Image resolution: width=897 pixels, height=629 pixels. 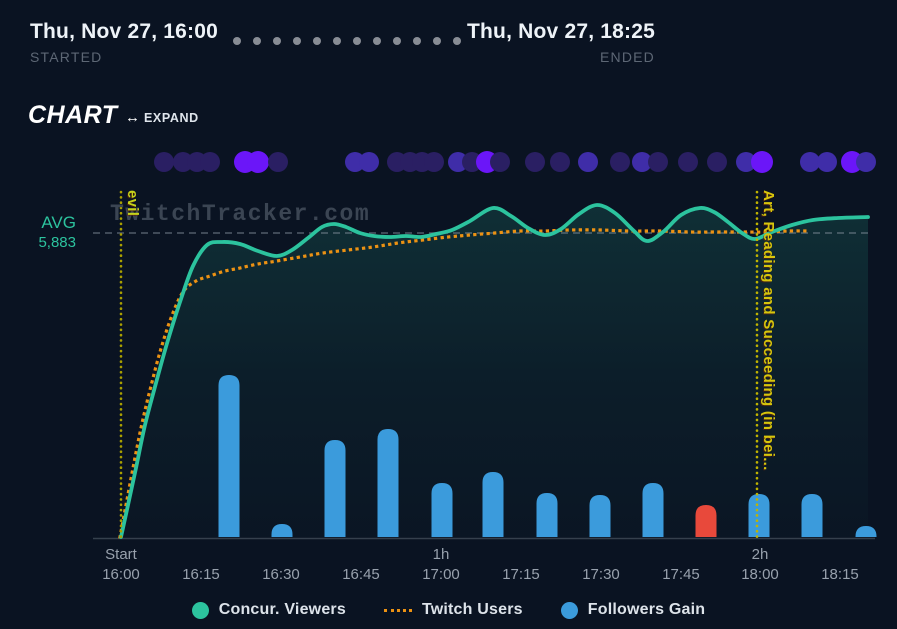 I want to click on legend-label: Concur. Viewers, so click(x=282, y=609).